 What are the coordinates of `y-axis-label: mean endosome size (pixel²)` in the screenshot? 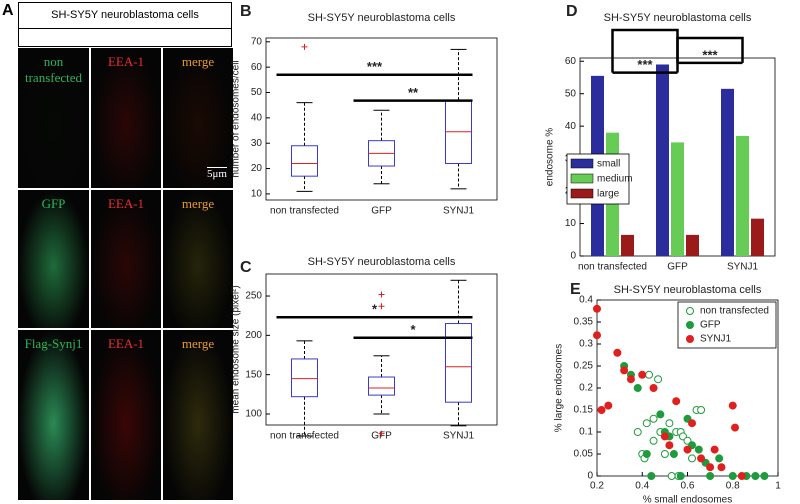 It's located at (236, 349).